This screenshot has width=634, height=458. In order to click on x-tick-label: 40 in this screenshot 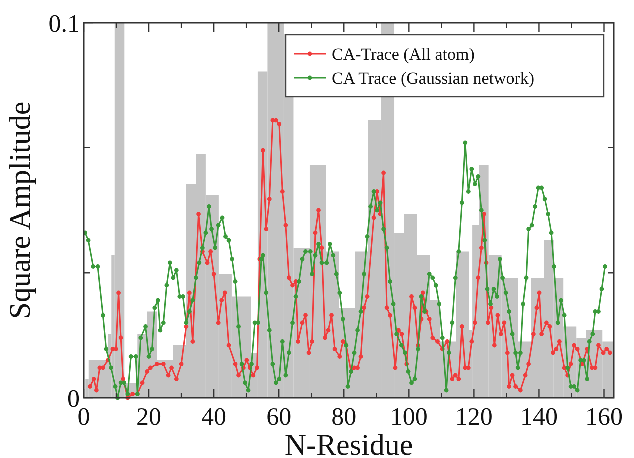, I will do `click(214, 417)`.